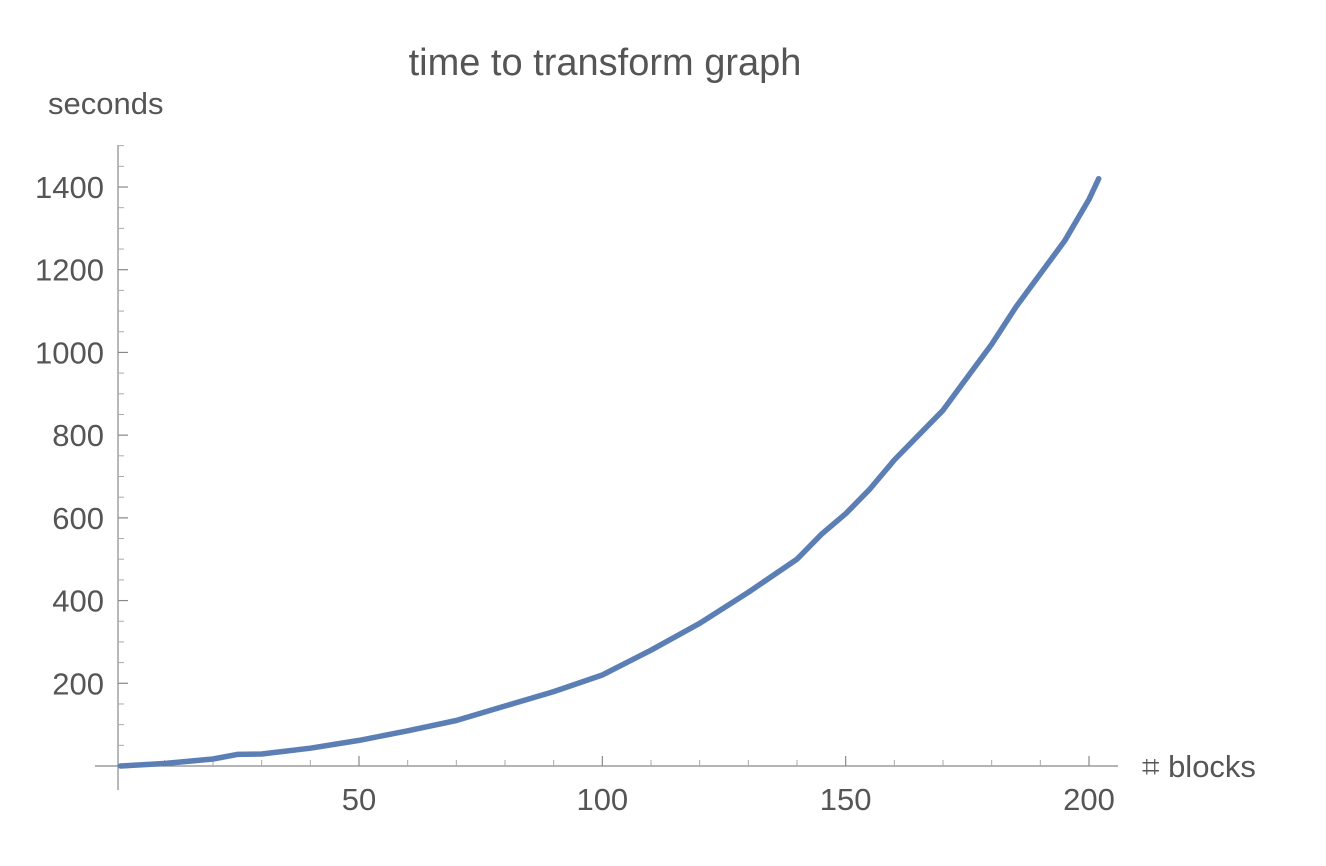 This screenshot has height=866, width=1326. I want to click on y-tick-label-400: 400, so click(78, 601).